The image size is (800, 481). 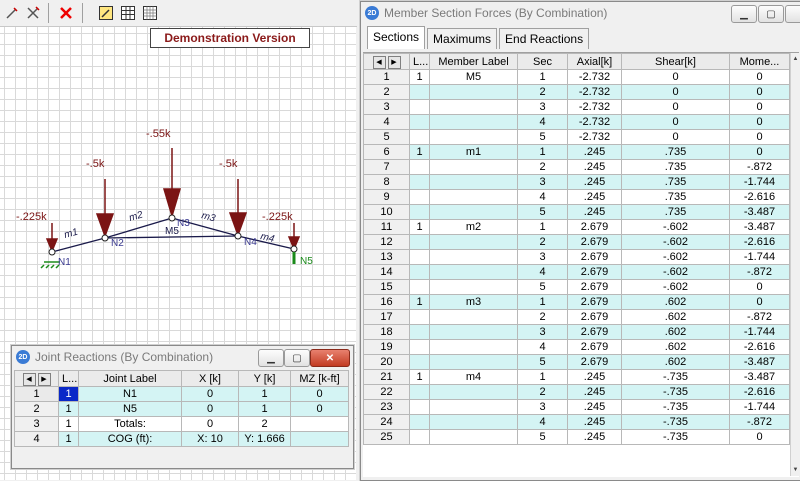 I want to click on row-number: 16, so click(x=386, y=302).